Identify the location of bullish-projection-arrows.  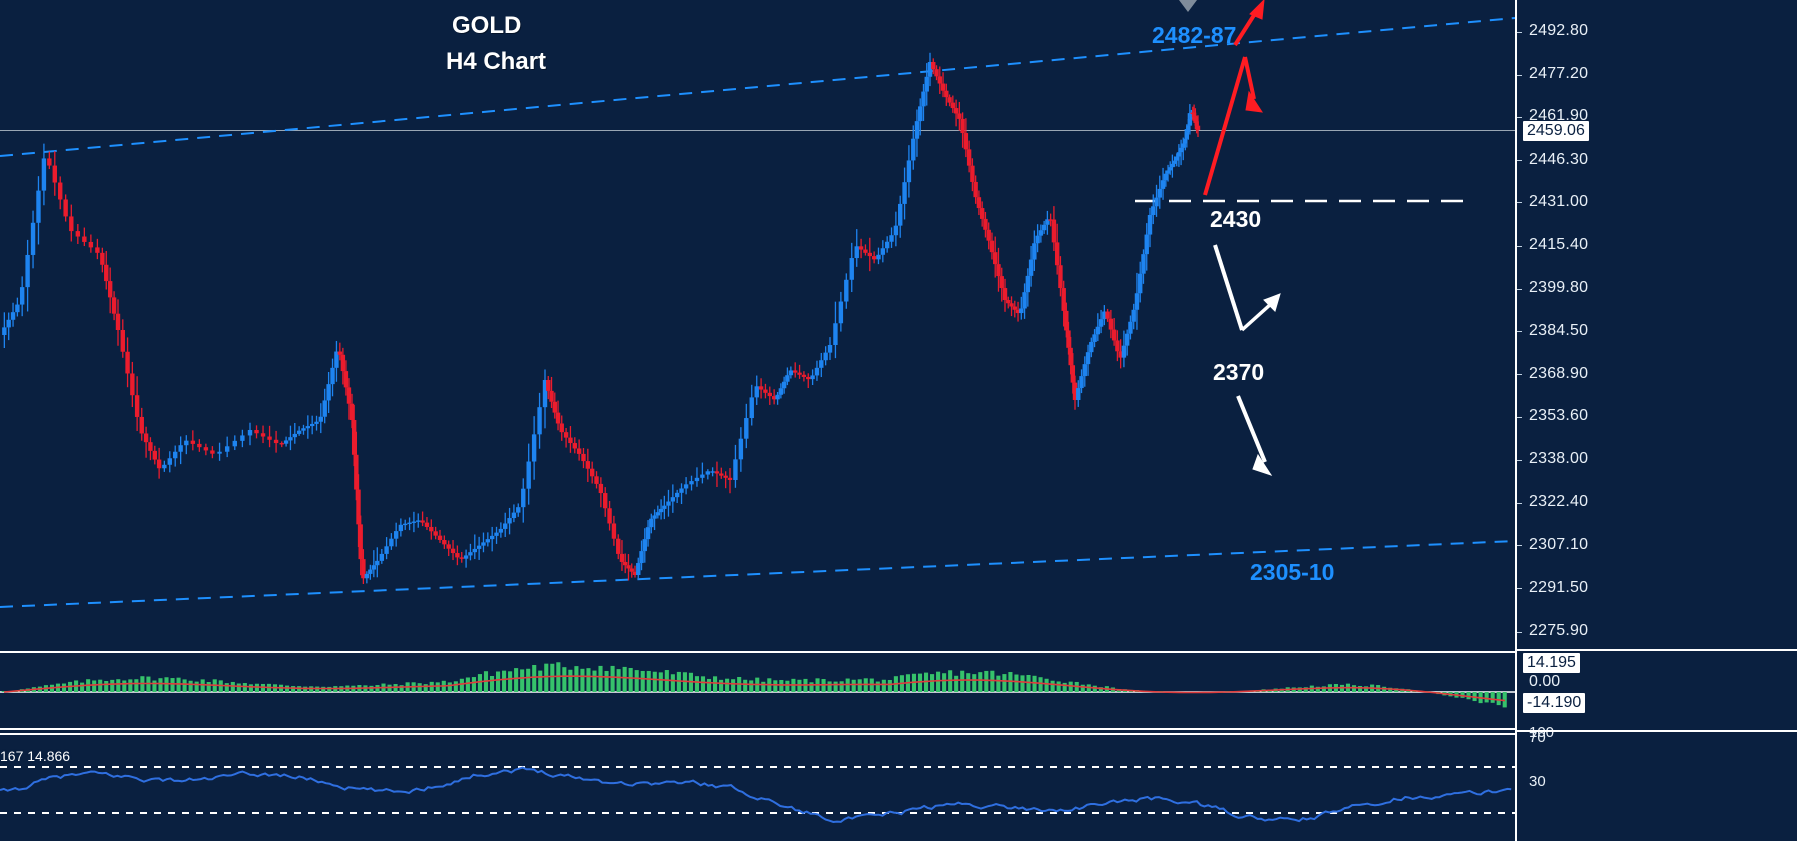
(1234, 98).